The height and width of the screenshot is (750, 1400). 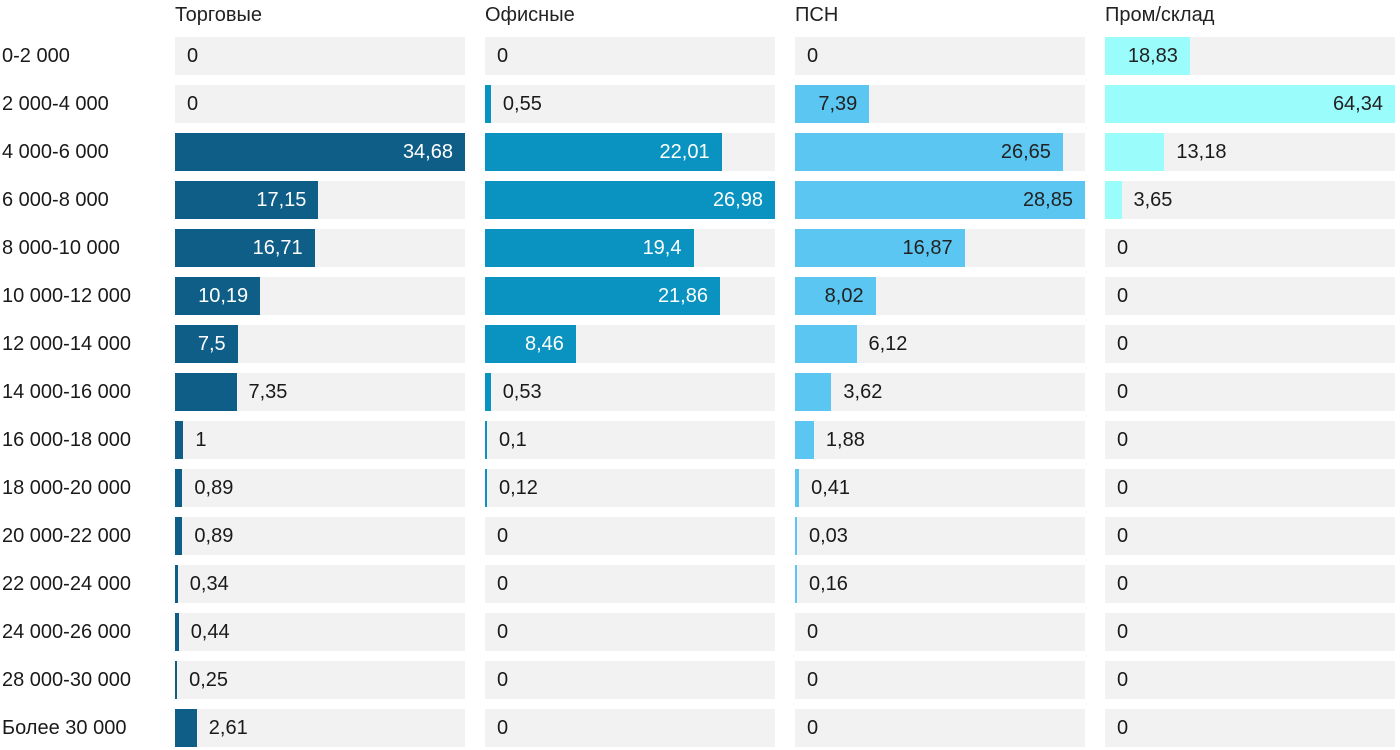 I want to click on bar-value-label: 22,01, so click(x=684, y=152).